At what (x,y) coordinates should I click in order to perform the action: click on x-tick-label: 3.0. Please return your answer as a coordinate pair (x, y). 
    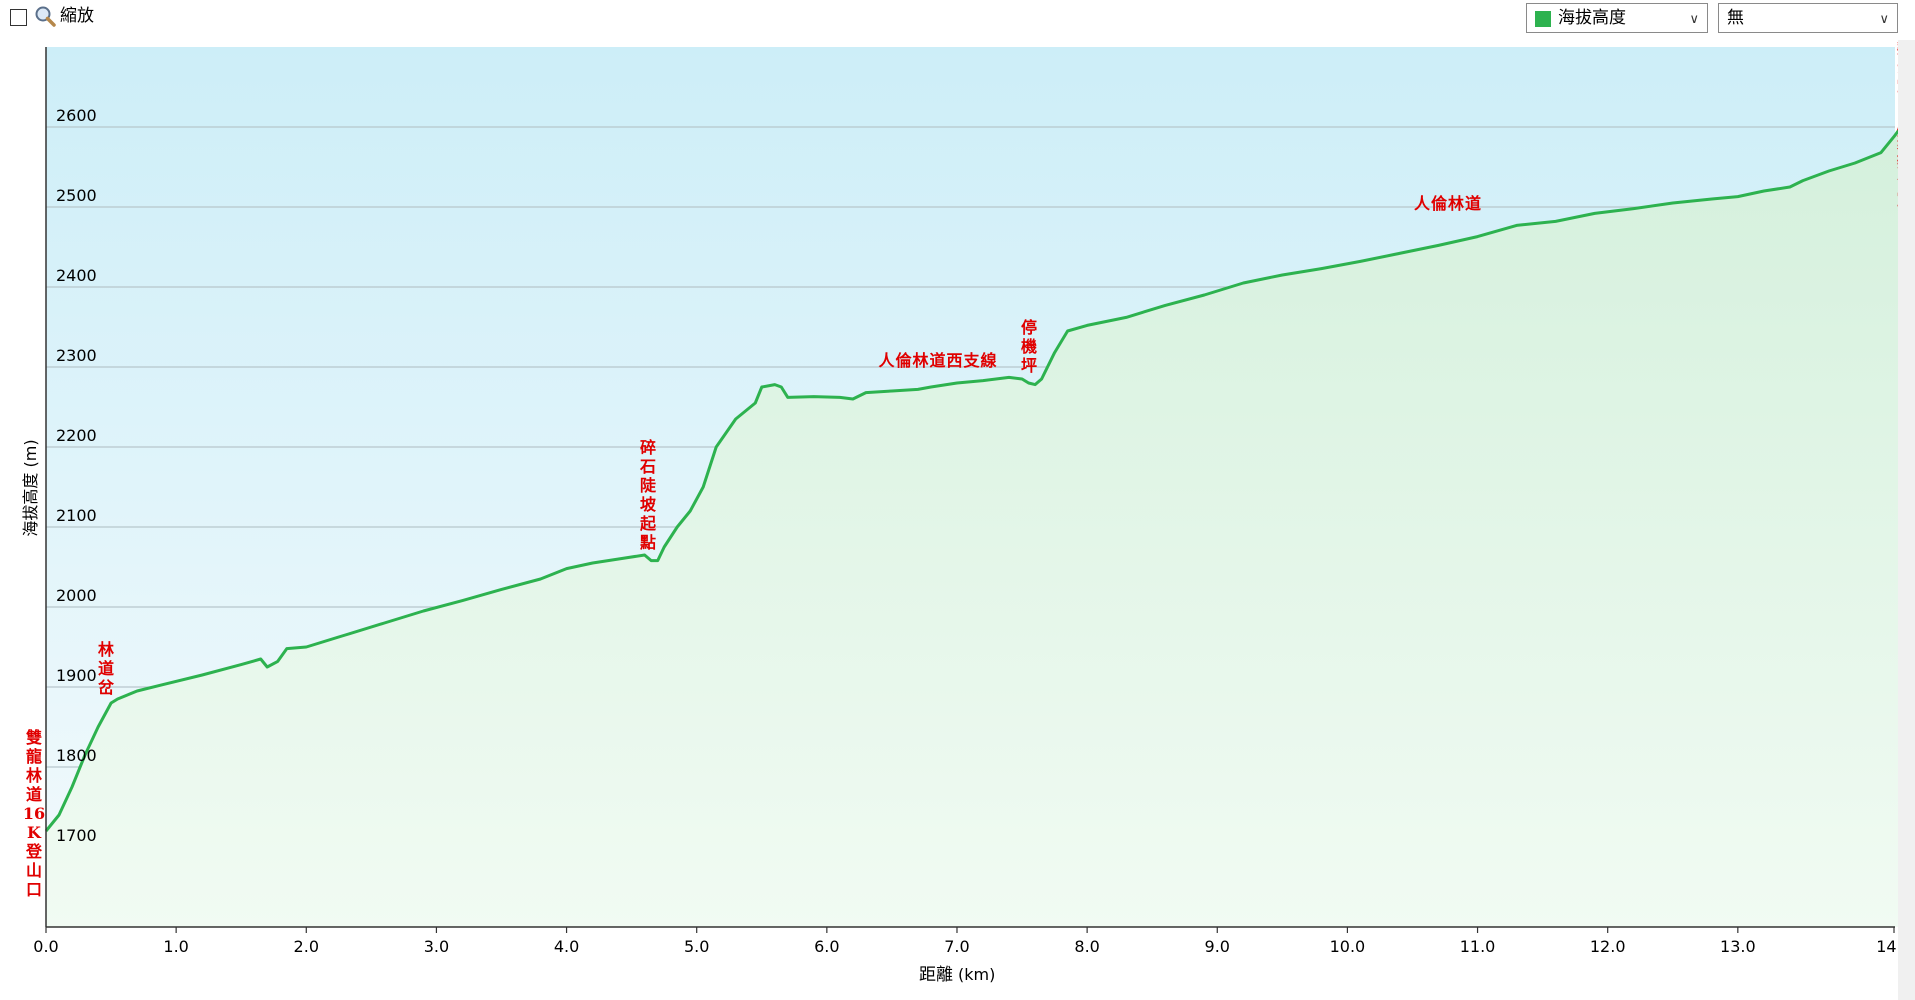
    Looking at the image, I should click on (436, 946).